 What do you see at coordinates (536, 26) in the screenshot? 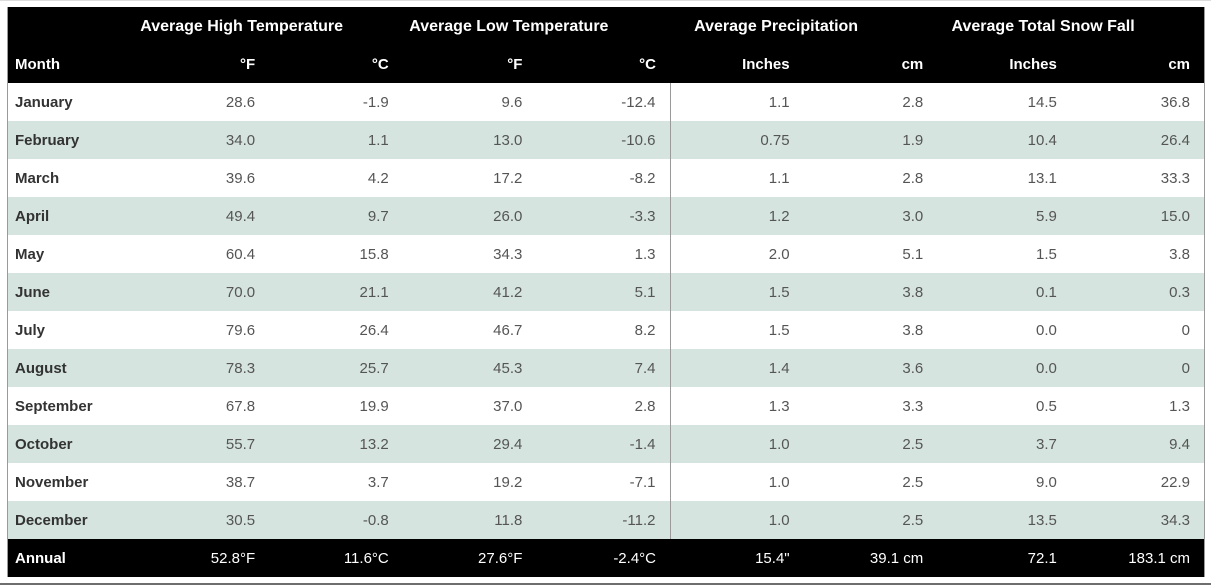
I see `group-header: Average Low Temperature` at bounding box center [536, 26].